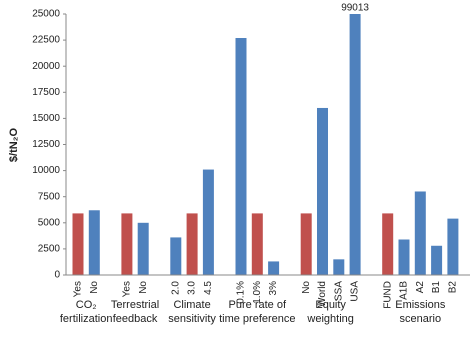 Image resolution: width=474 pixels, height=341 pixels. Describe the element at coordinates (135, 305) in the screenshot. I see `group-label: Terrestrial` at that location.